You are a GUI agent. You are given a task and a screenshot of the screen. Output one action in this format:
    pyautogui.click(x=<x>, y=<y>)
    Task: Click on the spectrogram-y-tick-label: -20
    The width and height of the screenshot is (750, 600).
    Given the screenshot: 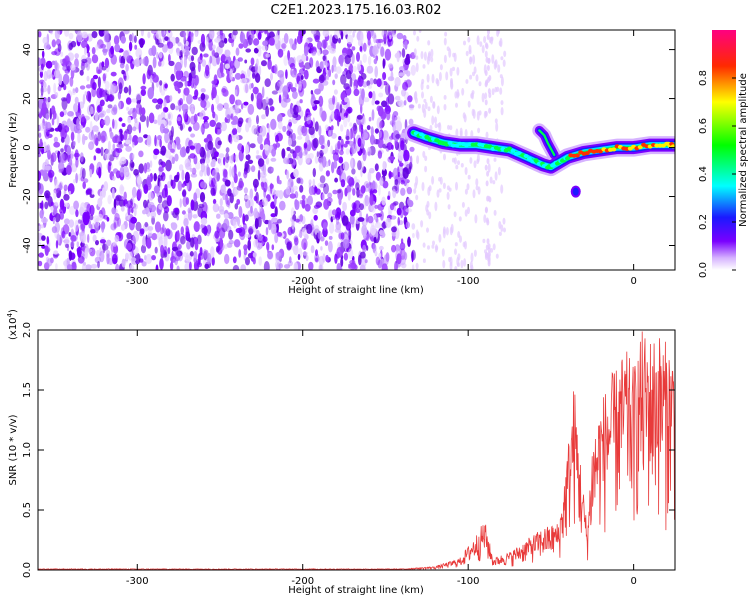 What is the action you would take?
    pyautogui.click(x=27, y=196)
    